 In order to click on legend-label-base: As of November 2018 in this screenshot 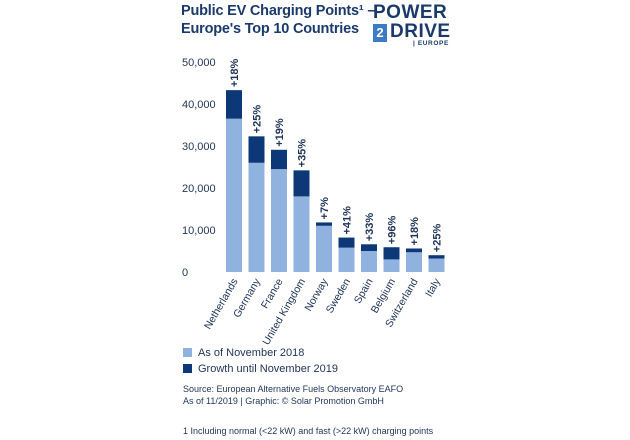, I will do `click(251, 353)`.